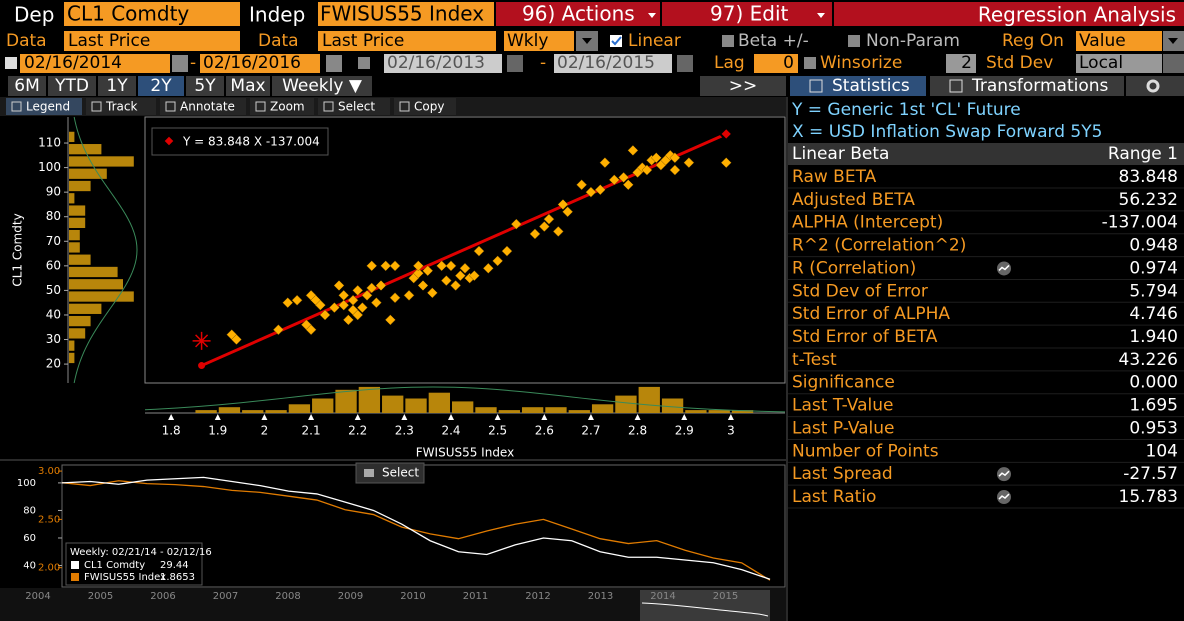 The image size is (1184, 621). I want to click on period-label: 6M, so click(26, 86).